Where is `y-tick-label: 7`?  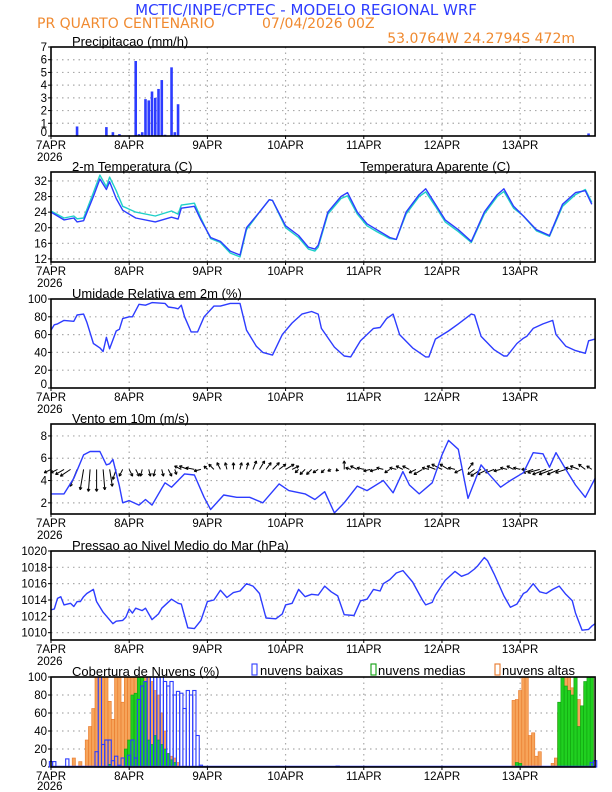 y-tick-label: 7 is located at coordinates (44, 48).